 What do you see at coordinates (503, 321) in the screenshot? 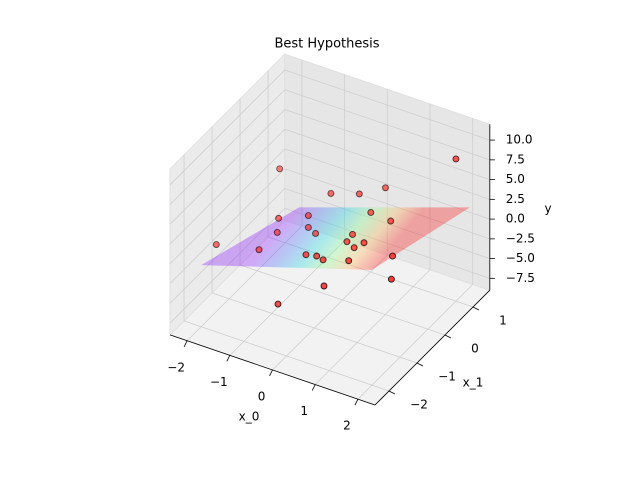
I see `x1-tick-label: 1` at bounding box center [503, 321].